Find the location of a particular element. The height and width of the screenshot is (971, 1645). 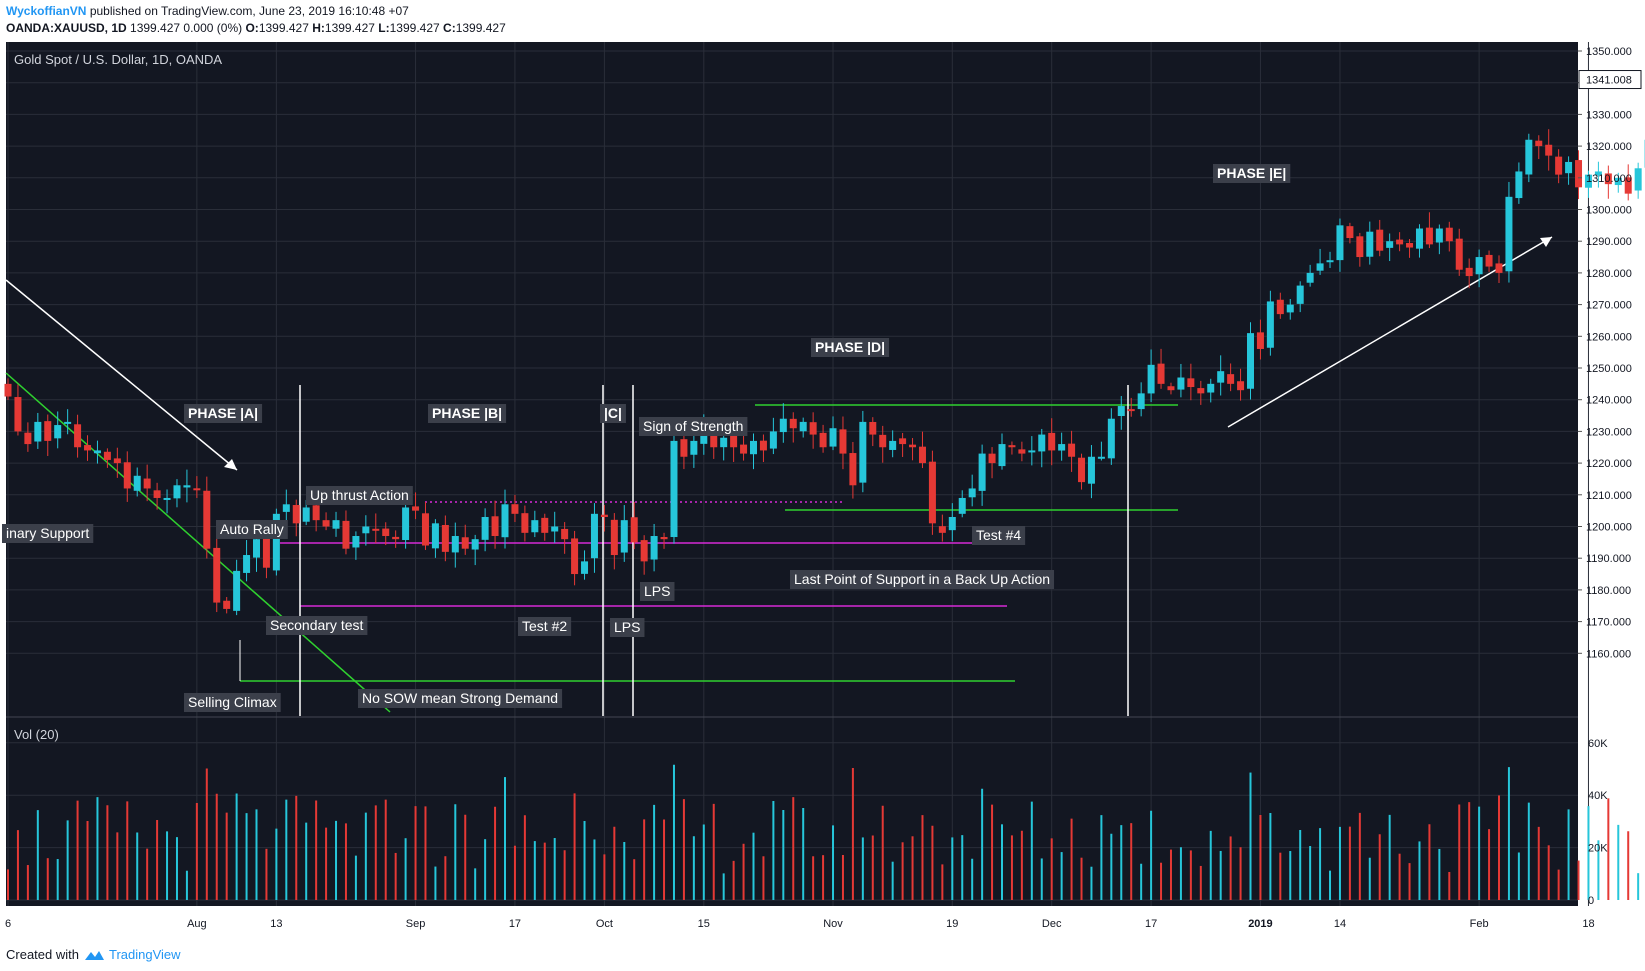

annotation-text: |C| is located at coordinates (613, 413).